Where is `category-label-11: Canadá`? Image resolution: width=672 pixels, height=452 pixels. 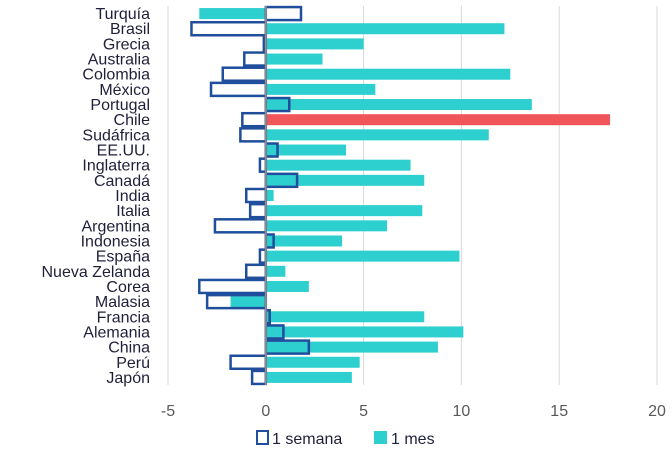 category-label-11: Canadá is located at coordinates (122, 181).